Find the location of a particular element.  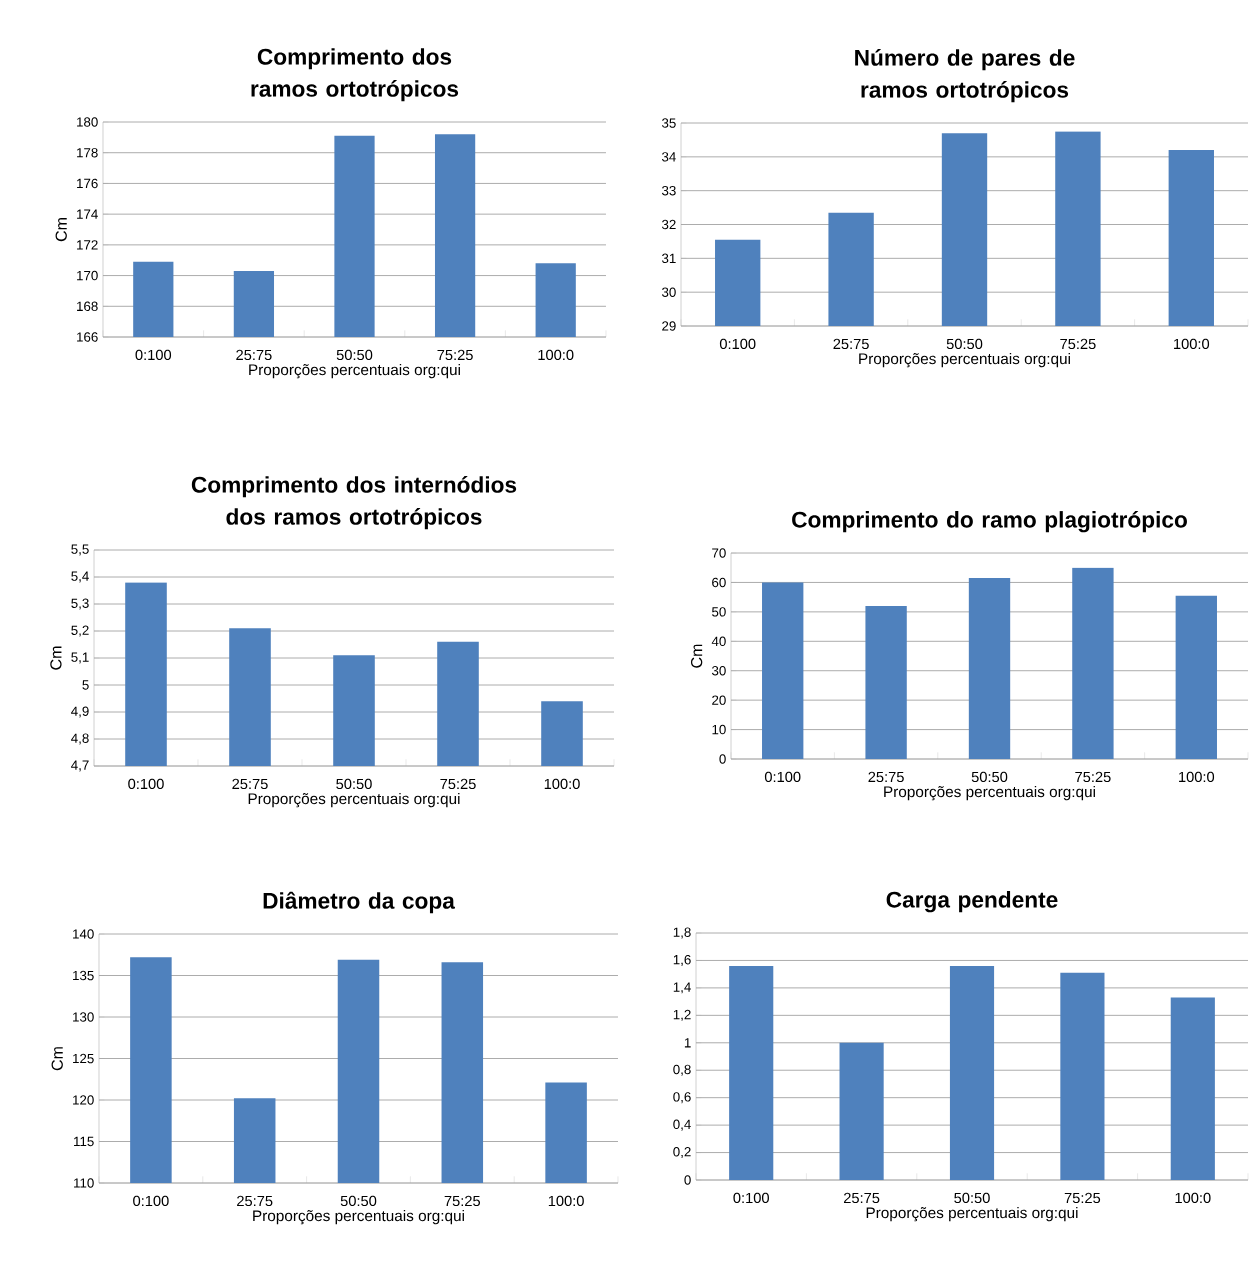

y-tick-label: 31 is located at coordinates (668, 258).